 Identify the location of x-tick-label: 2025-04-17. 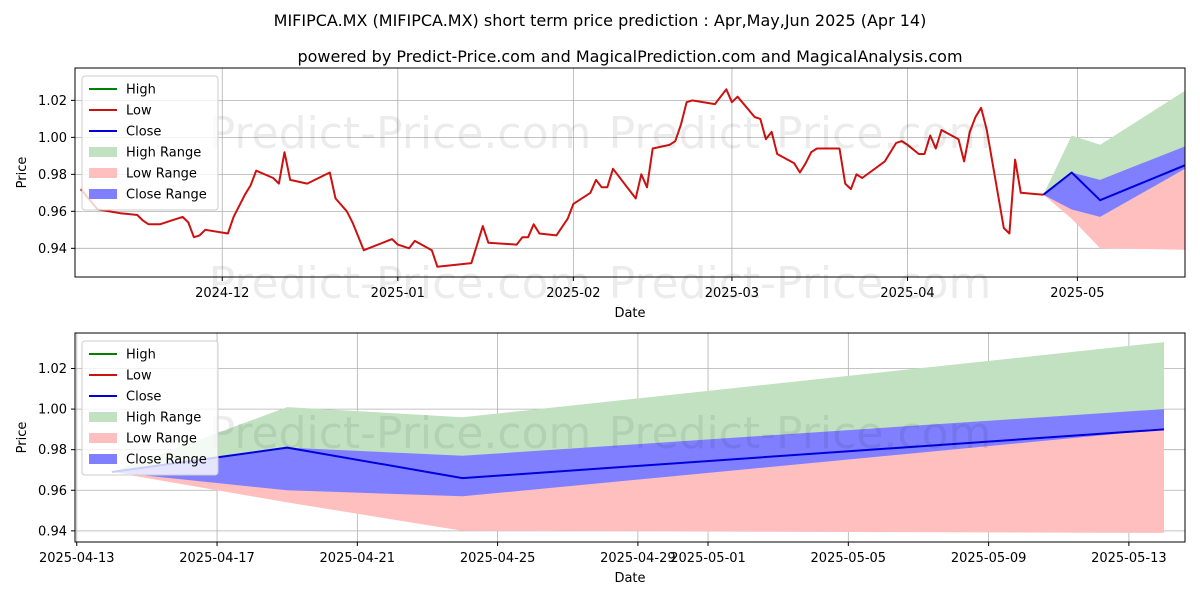
(217, 558).